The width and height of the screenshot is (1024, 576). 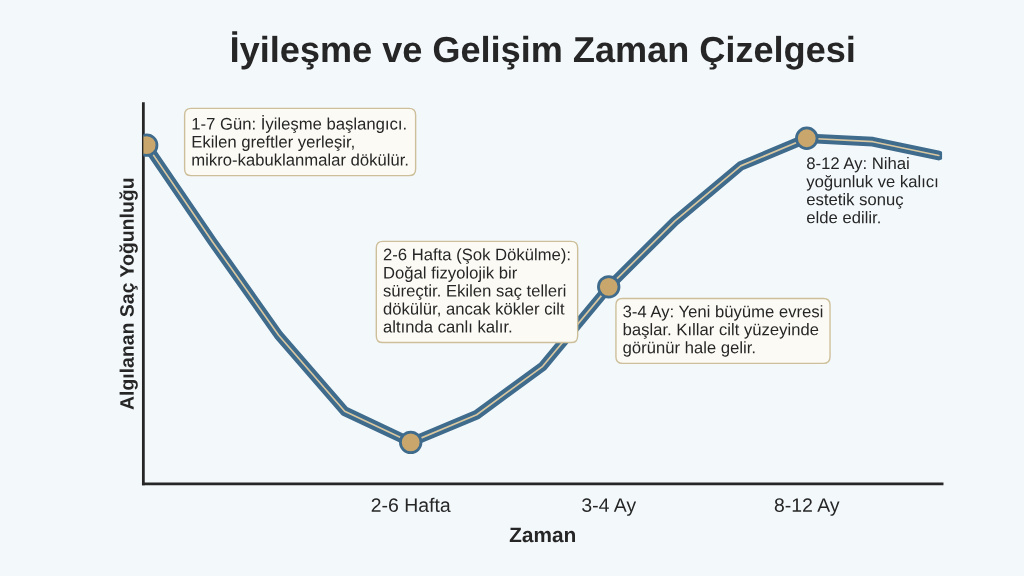 What do you see at coordinates (609, 507) in the screenshot?
I see `x-tick-label: 3-4 Ay` at bounding box center [609, 507].